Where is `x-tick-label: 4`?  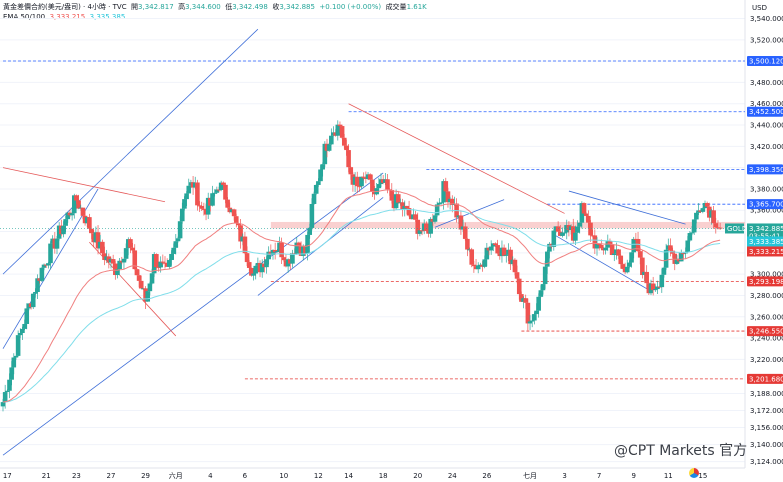 x-tick-label: 4 is located at coordinates (210, 476).